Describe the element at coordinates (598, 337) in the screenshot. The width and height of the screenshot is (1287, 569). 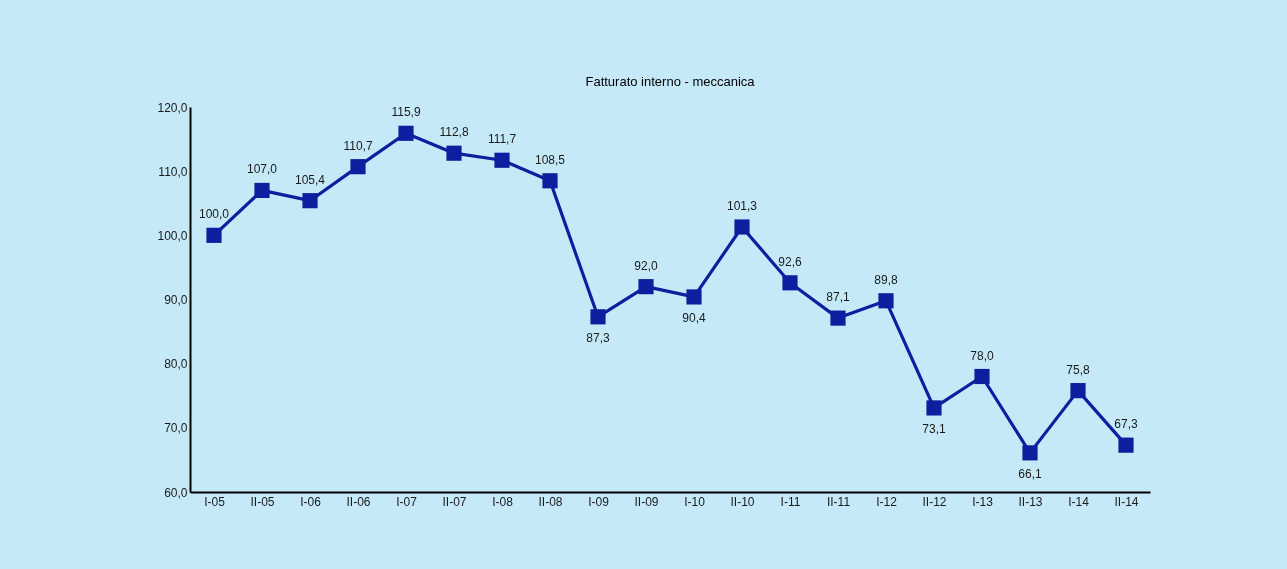
I see `data-label: 87,3` at that location.